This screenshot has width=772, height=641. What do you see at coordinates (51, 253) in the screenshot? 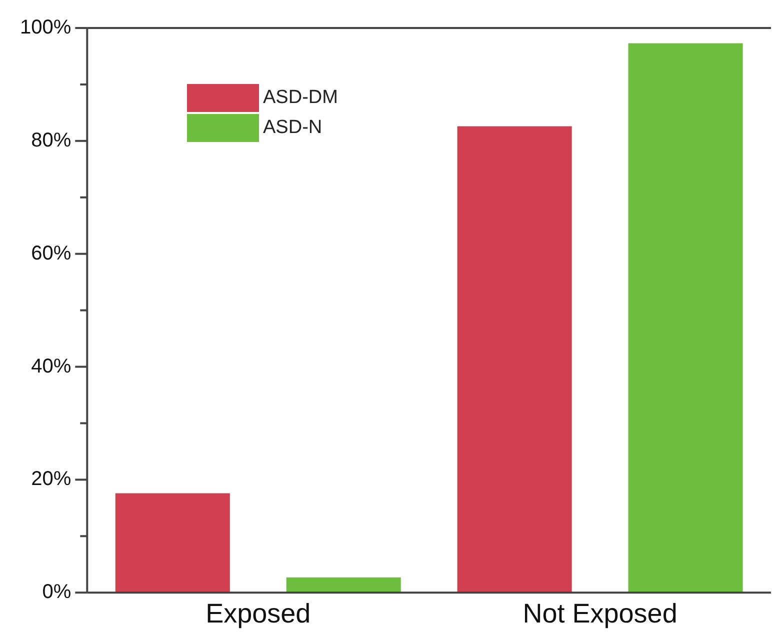
I see `y-tick-label: 60%` at bounding box center [51, 253].